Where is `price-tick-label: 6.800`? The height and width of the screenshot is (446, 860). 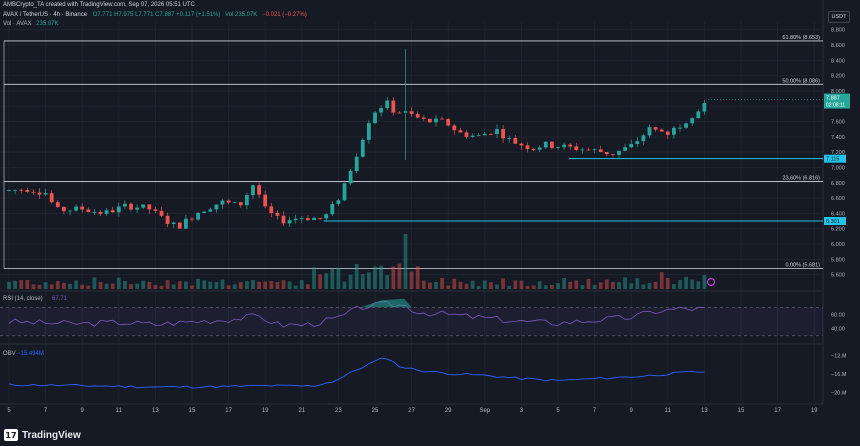
price-tick-label: 6.800 is located at coordinates (838, 184).